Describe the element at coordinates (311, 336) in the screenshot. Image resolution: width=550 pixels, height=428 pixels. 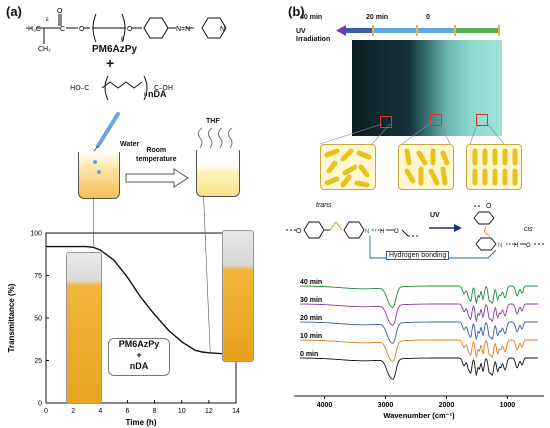
I see `series-label: 10 min` at that location.